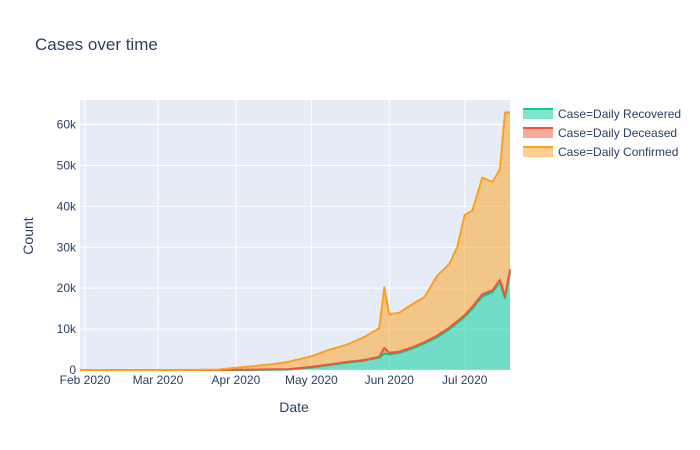  Describe the element at coordinates (619, 114) in the screenshot. I see `legend-label: Case=Daily Recovered` at that location.